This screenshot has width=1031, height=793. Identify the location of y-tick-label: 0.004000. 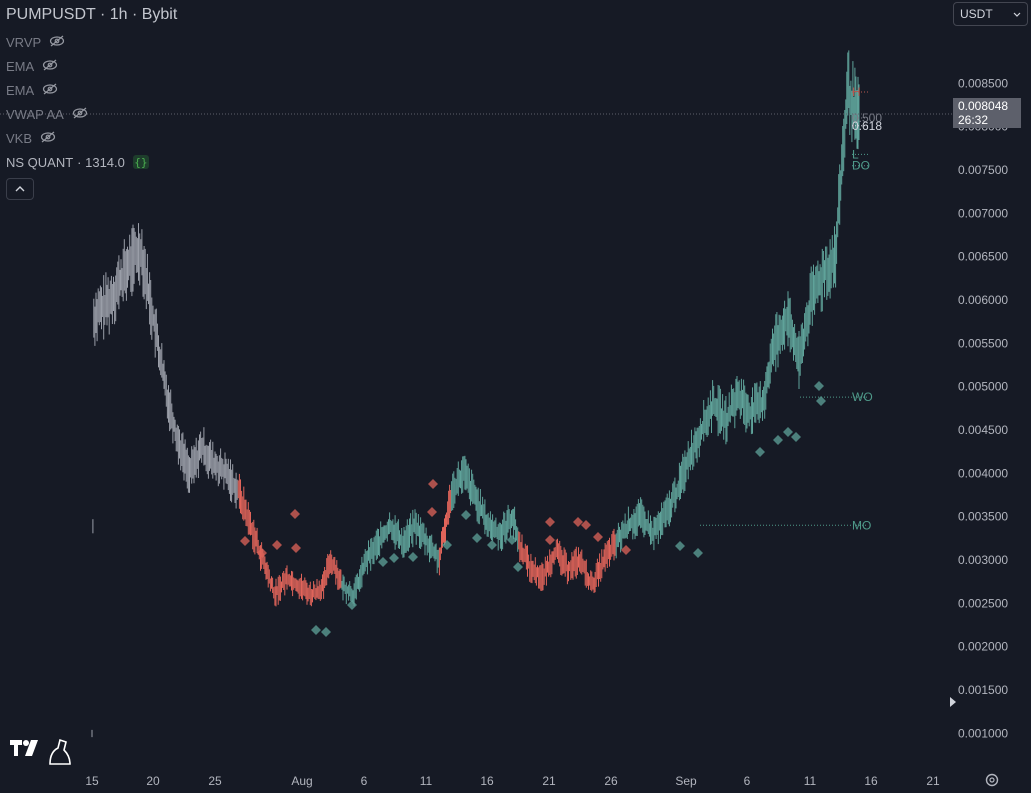
(983, 473).